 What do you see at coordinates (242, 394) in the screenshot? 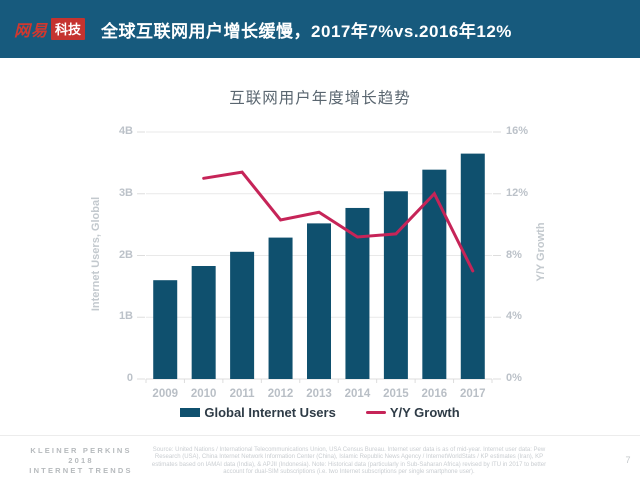
I see `x-axis-year-label: 2011` at bounding box center [242, 394].